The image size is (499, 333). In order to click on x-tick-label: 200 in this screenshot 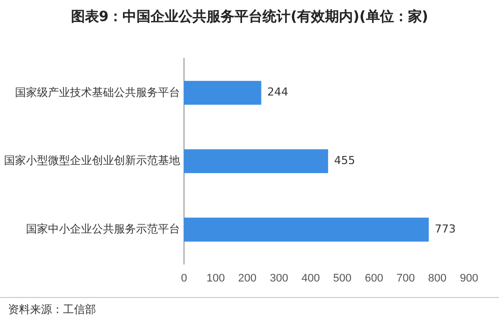, I will do `click(247, 278)`.